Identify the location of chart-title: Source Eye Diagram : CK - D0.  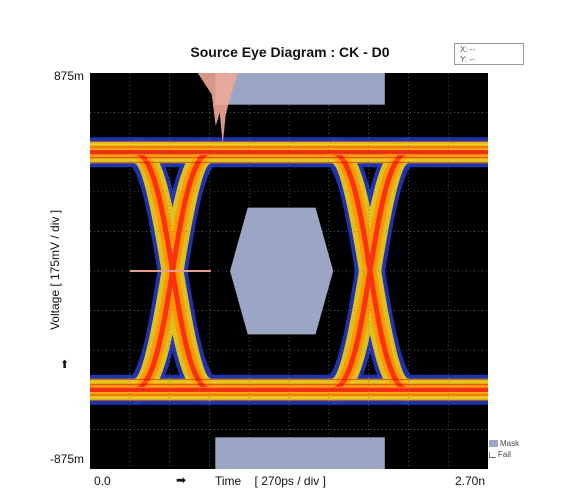
(290, 52).